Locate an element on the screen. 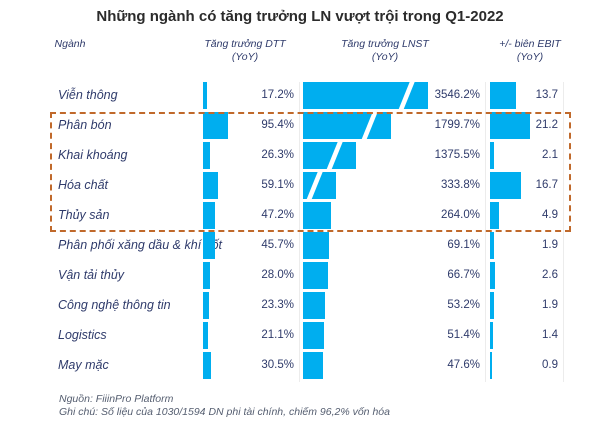  row-sector-label: Hóa chất is located at coordinates (83, 185).